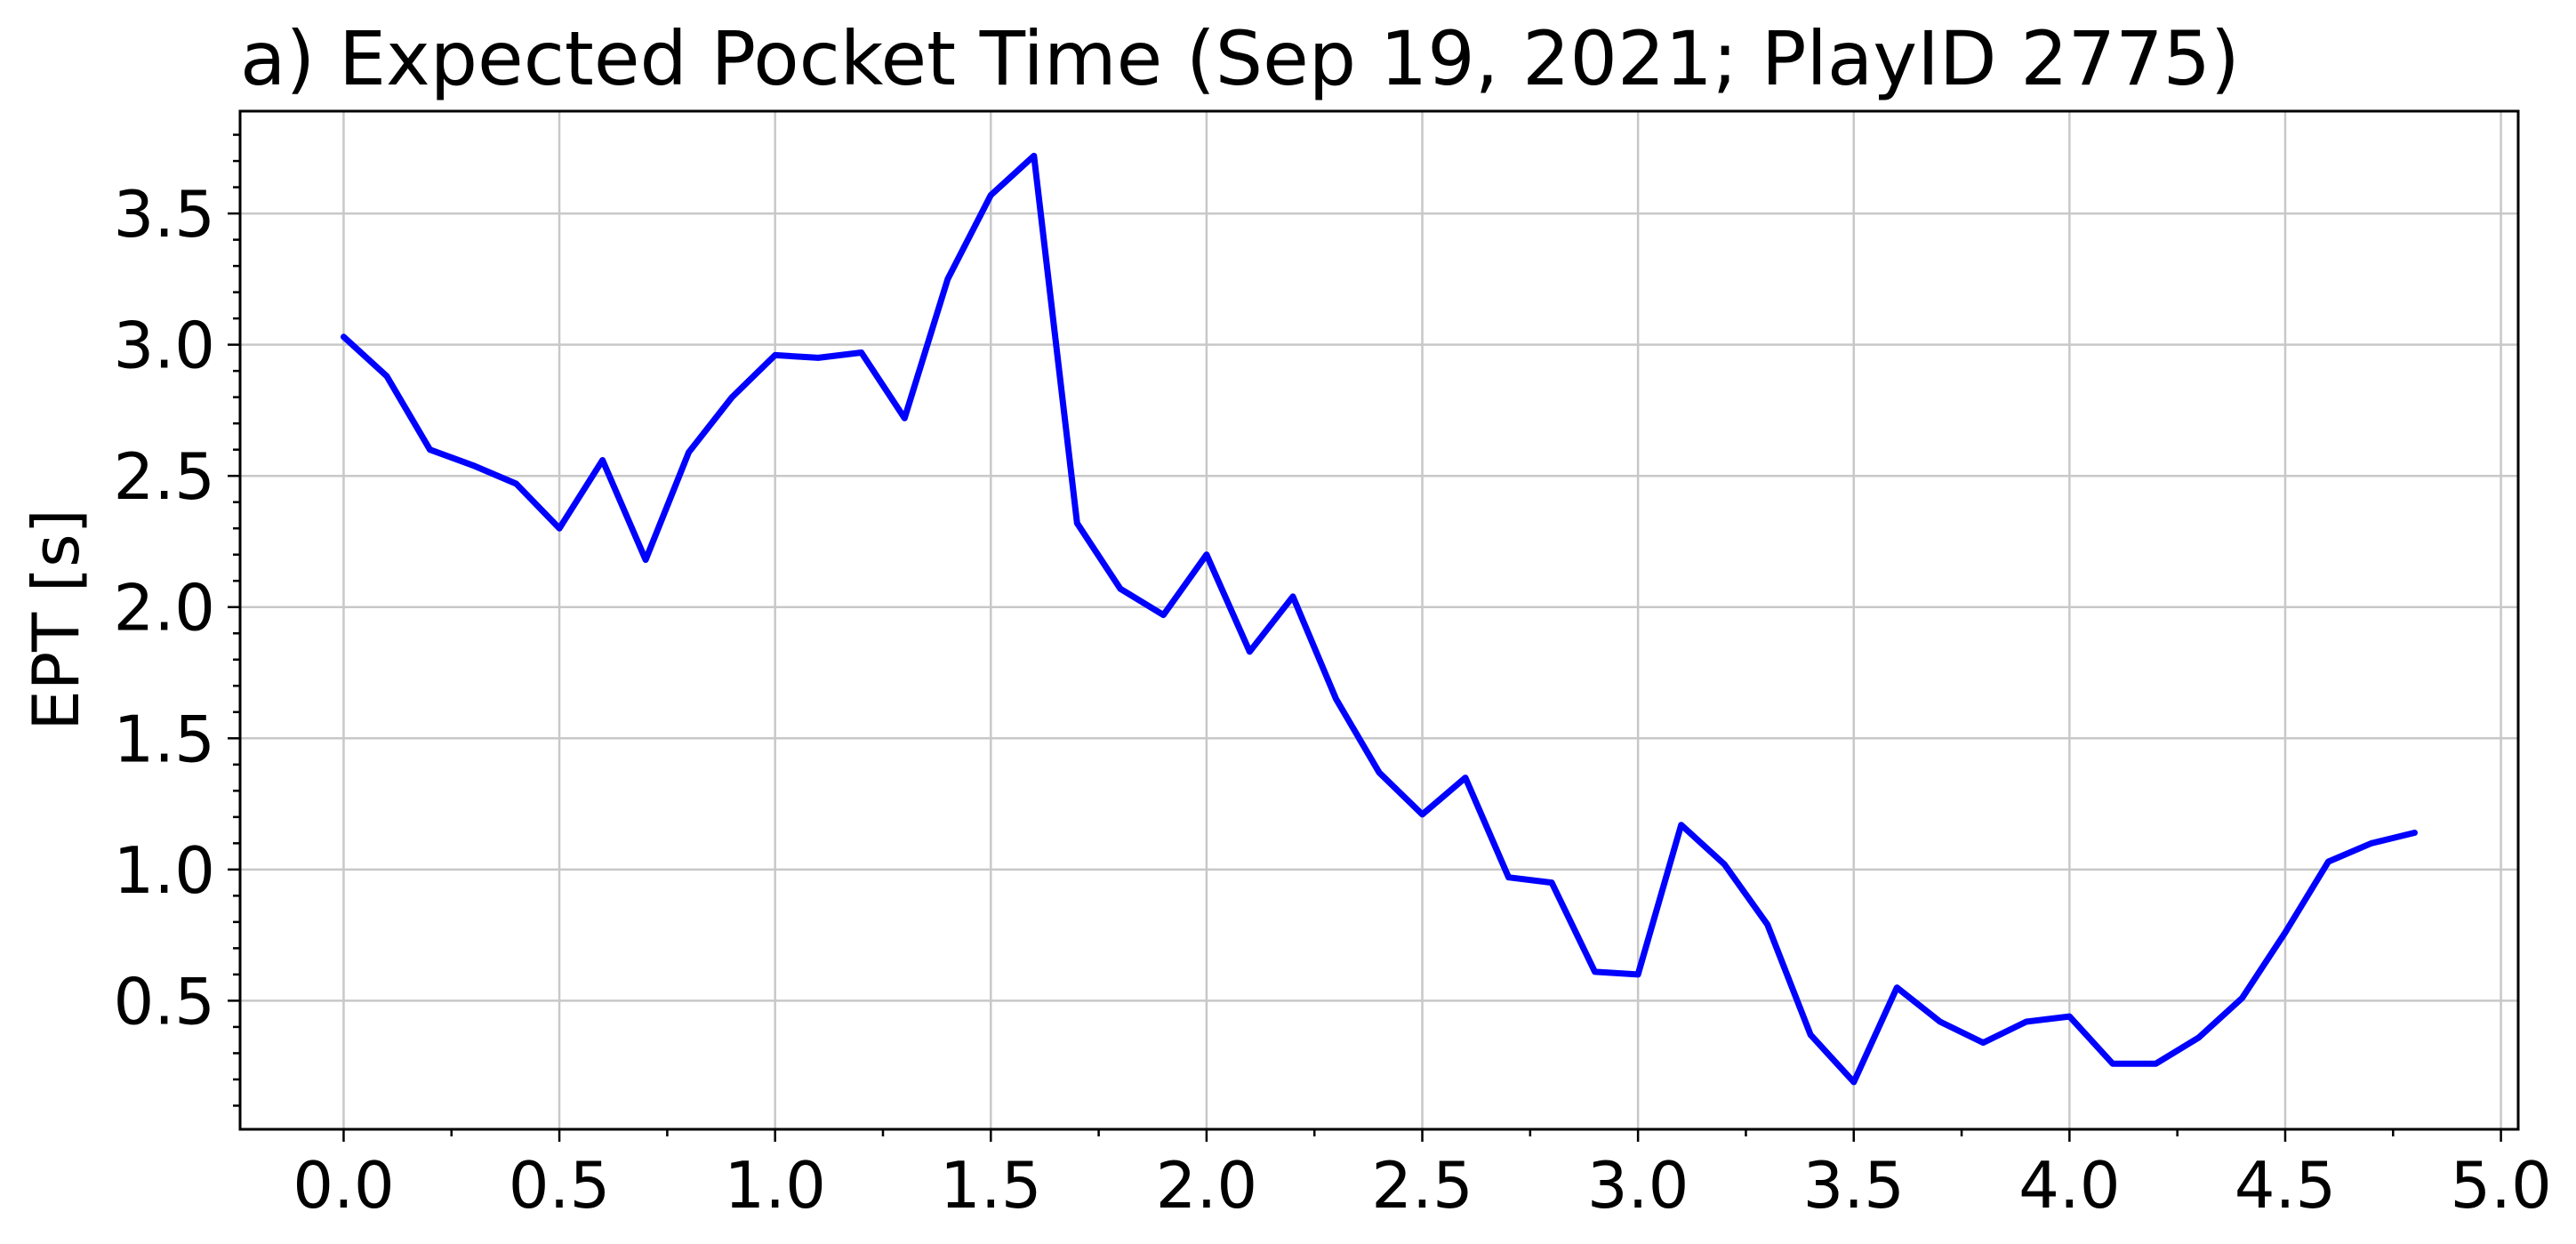  Describe the element at coordinates (2069, 1185) in the screenshot. I see `x-tick-label: 4.0` at that location.